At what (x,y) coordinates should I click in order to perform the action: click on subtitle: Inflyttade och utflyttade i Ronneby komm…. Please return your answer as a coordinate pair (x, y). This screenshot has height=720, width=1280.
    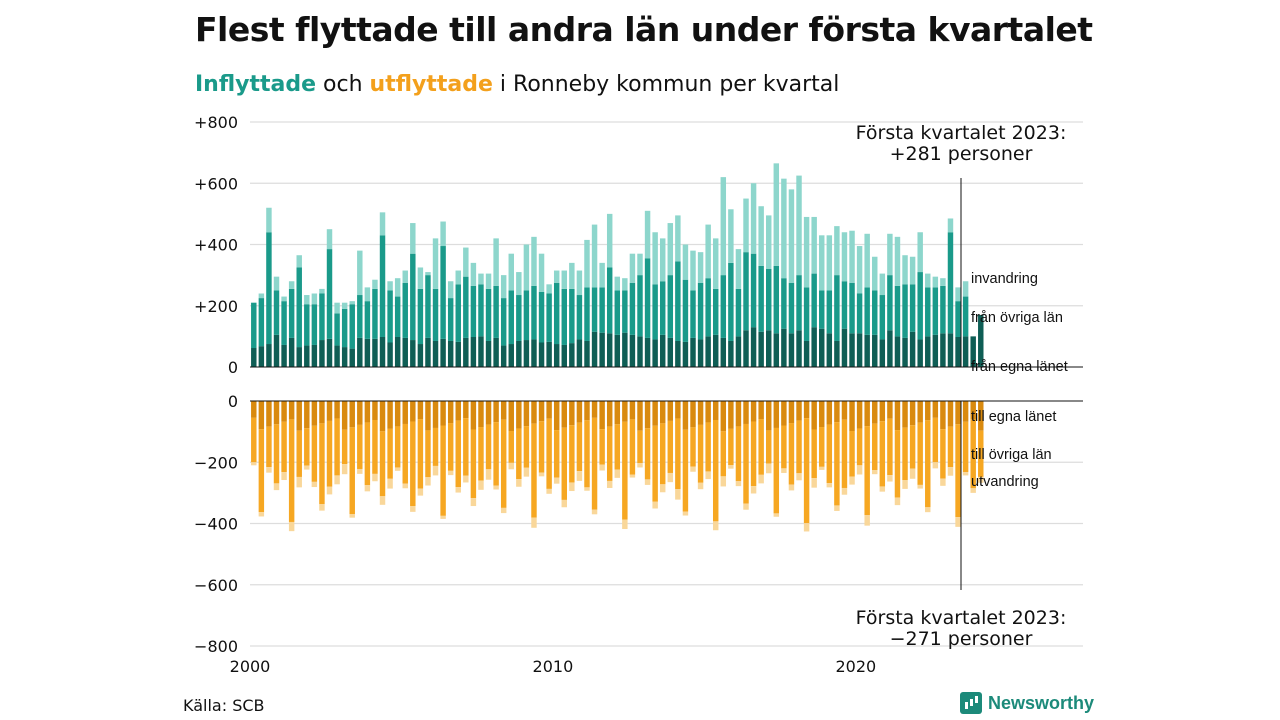
    Looking at the image, I should click on (517, 84).